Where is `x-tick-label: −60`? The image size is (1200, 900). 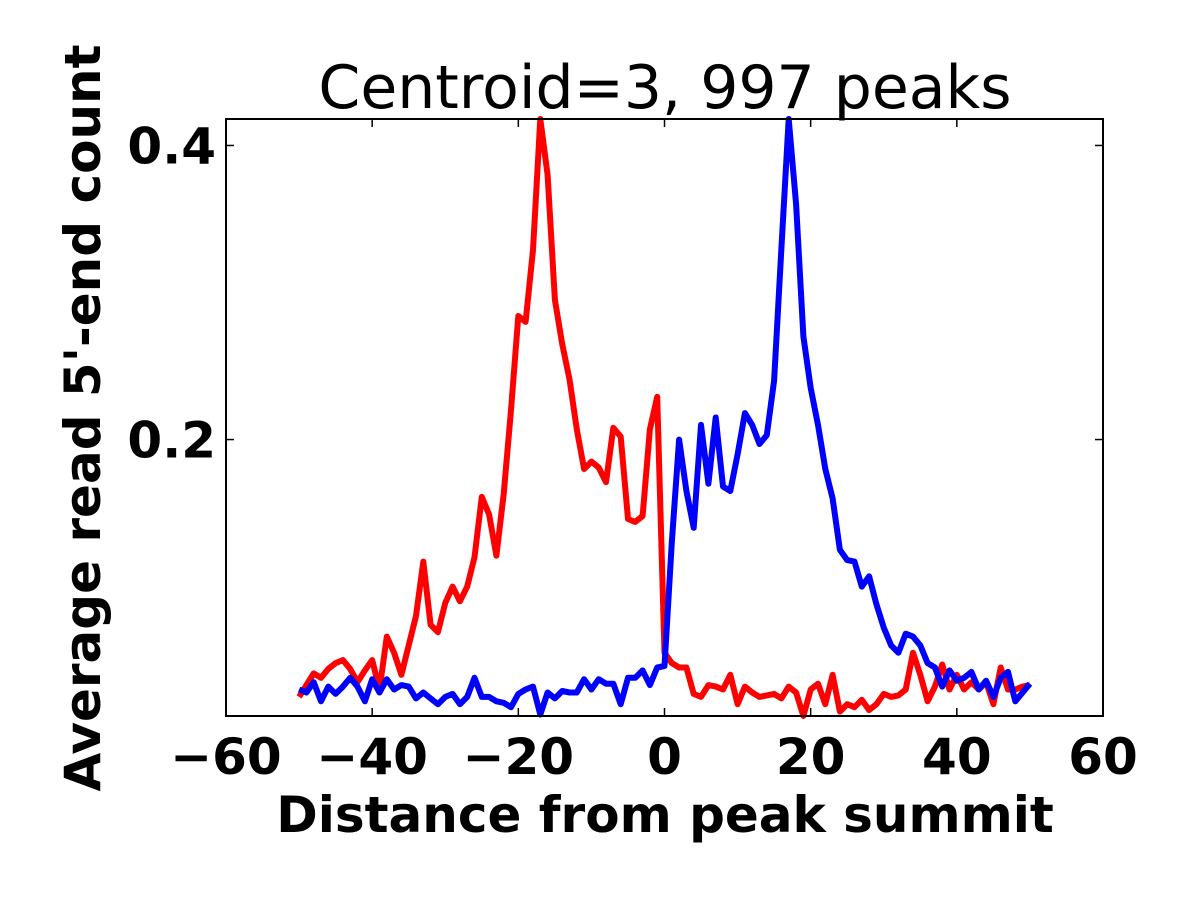
x-tick-label: −60 is located at coordinates (225, 757).